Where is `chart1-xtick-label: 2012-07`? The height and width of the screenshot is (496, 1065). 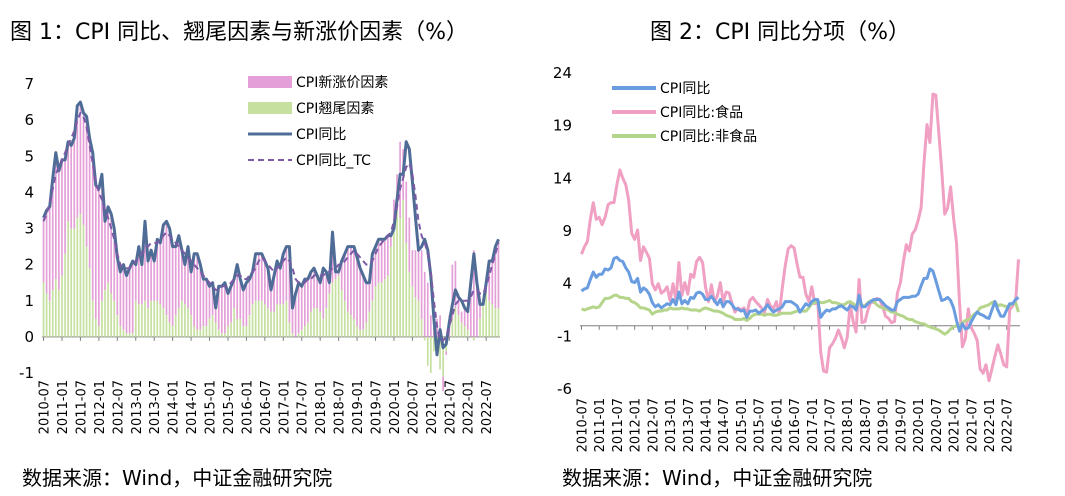
chart1-xtick-label: 2012-07 is located at coordinates (118, 407).